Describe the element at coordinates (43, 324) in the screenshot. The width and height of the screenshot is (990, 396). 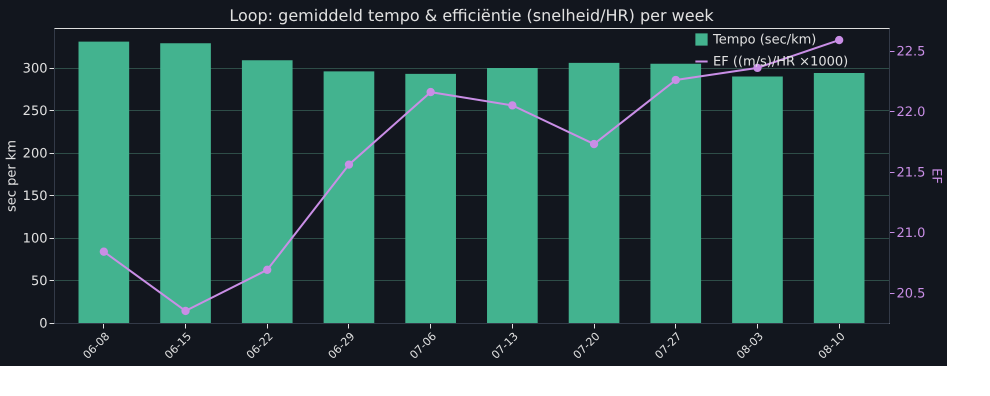
I see `y-tick-label: 0` at that location.